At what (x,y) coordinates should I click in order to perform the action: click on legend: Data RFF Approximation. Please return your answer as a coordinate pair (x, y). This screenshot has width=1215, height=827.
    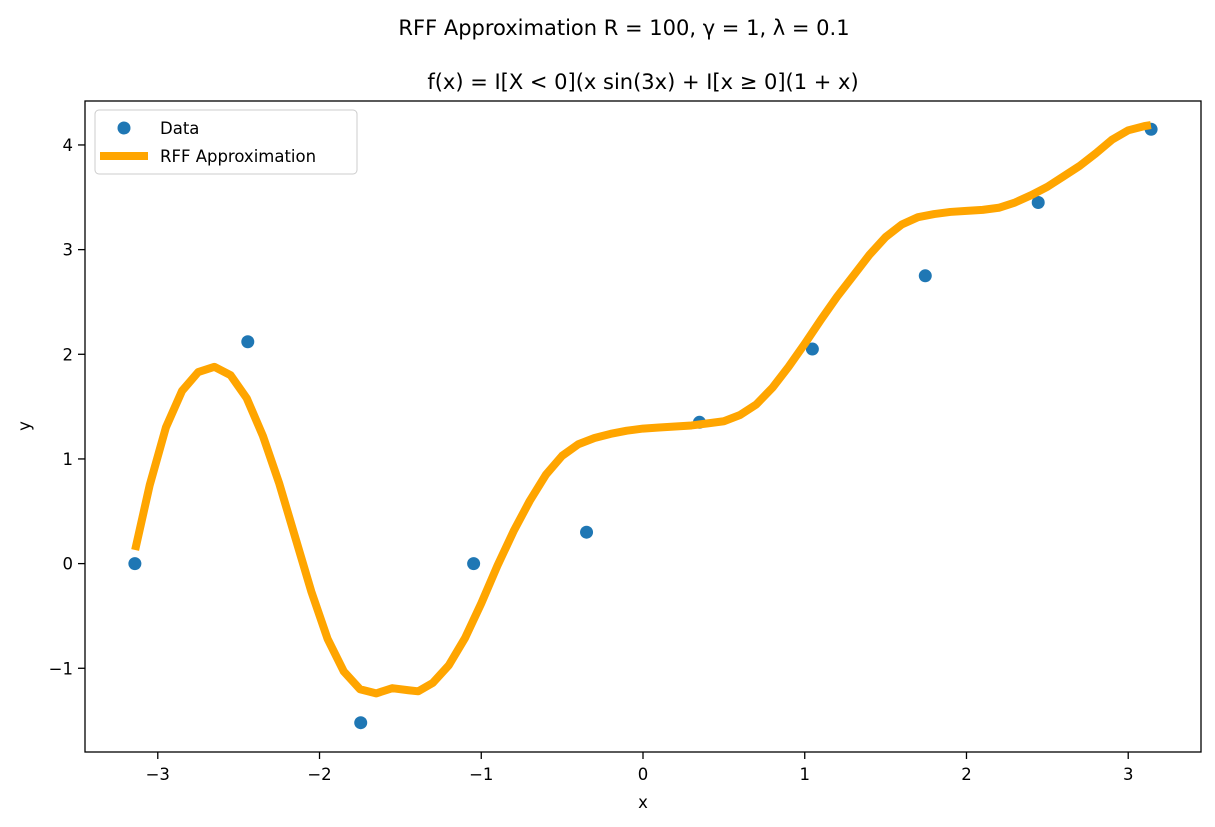
    Looking at the image, I should click on (226, 142).